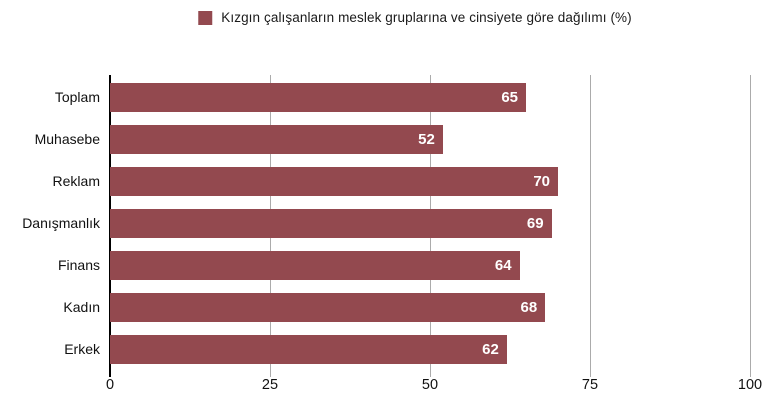 Image resolution: width=777 pixels, height=407 pixels. Describe the element at coordinates (331, 223) in the screenshot. I see `bar: 69` at that location.